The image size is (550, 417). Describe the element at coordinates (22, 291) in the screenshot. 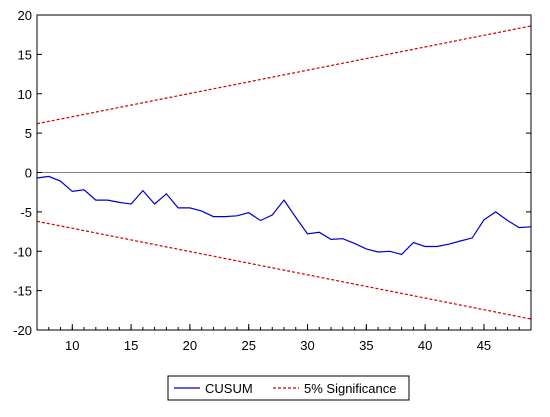

I see `y-tick-label: -15` at that location.